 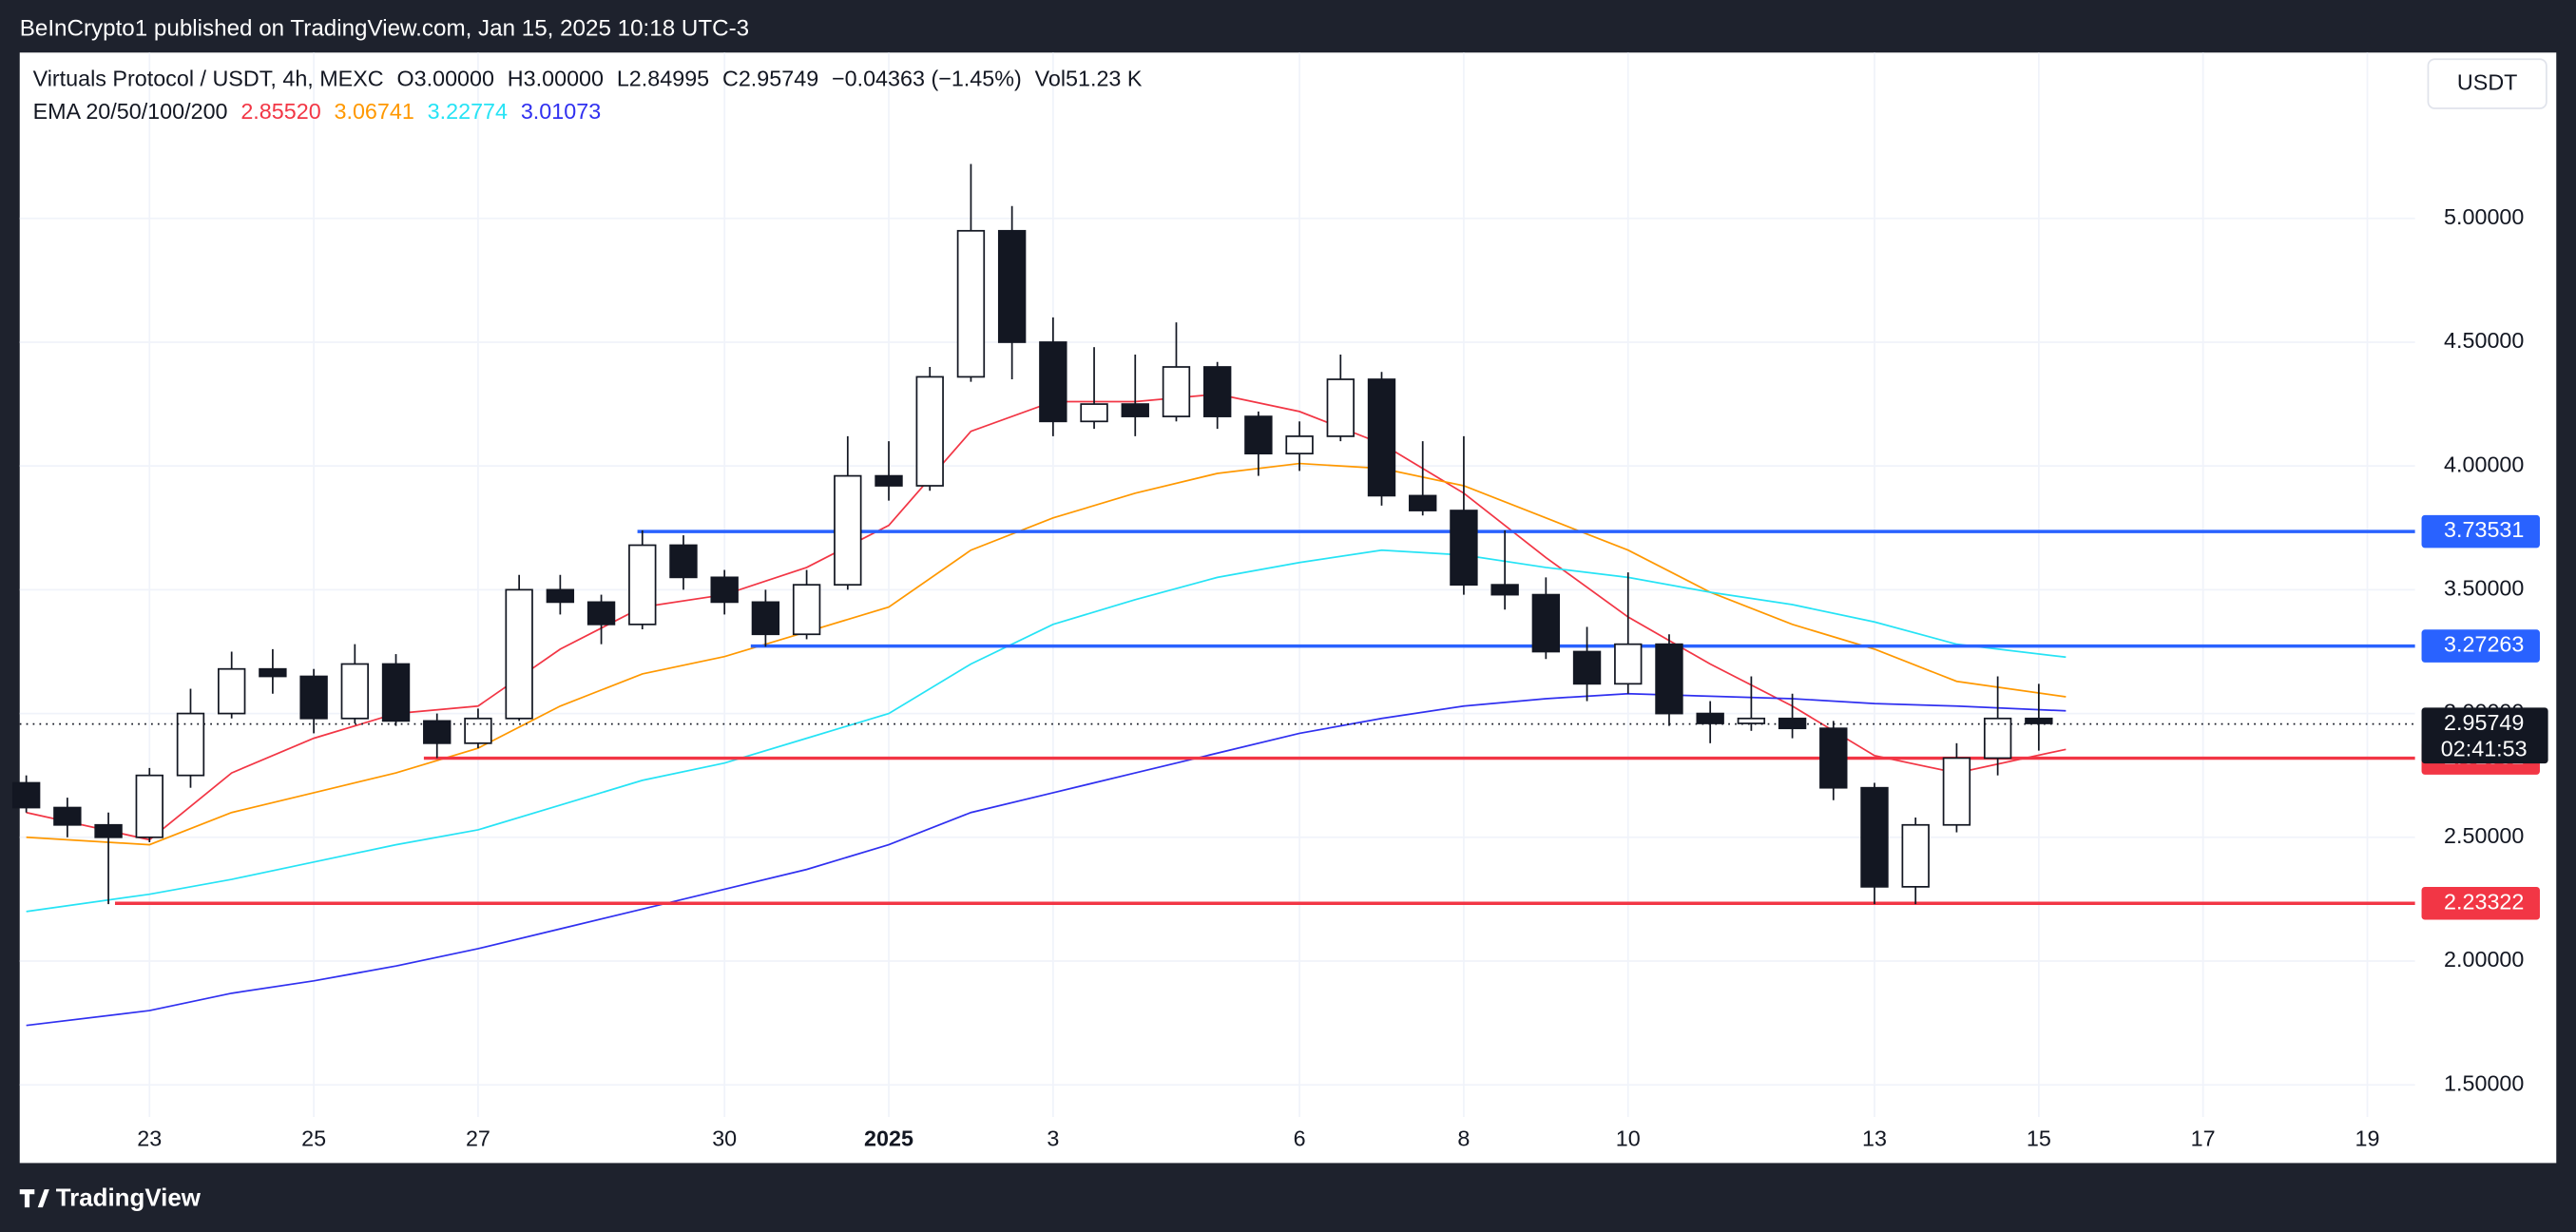 What do you see at coordinates (927, 79) in the screenshot?
I see `change-value: −0.04363 (−1.45%)` at bounding box center [927, 79].